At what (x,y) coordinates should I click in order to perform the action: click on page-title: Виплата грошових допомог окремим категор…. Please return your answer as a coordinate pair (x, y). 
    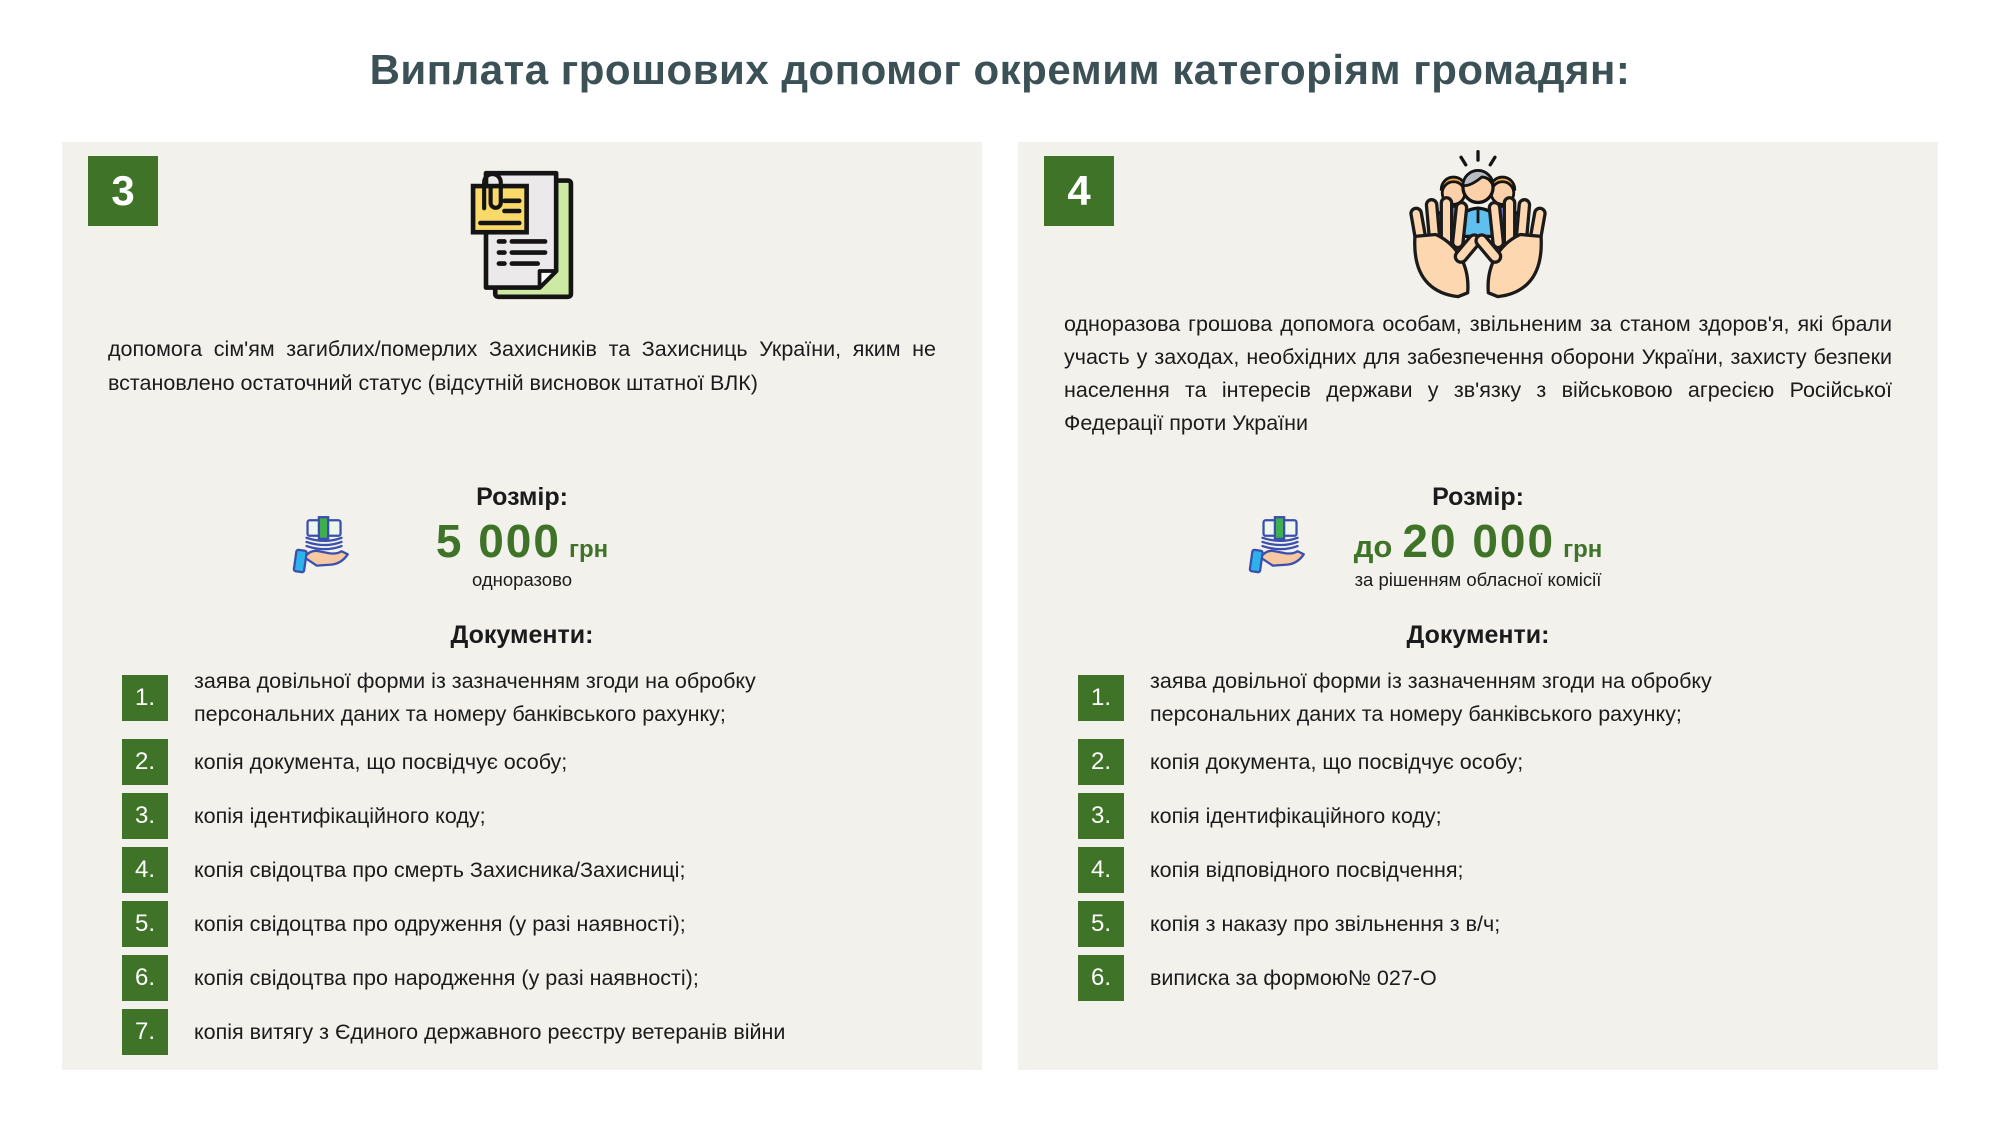
    Looking at the image, I should click on (1000, 69).